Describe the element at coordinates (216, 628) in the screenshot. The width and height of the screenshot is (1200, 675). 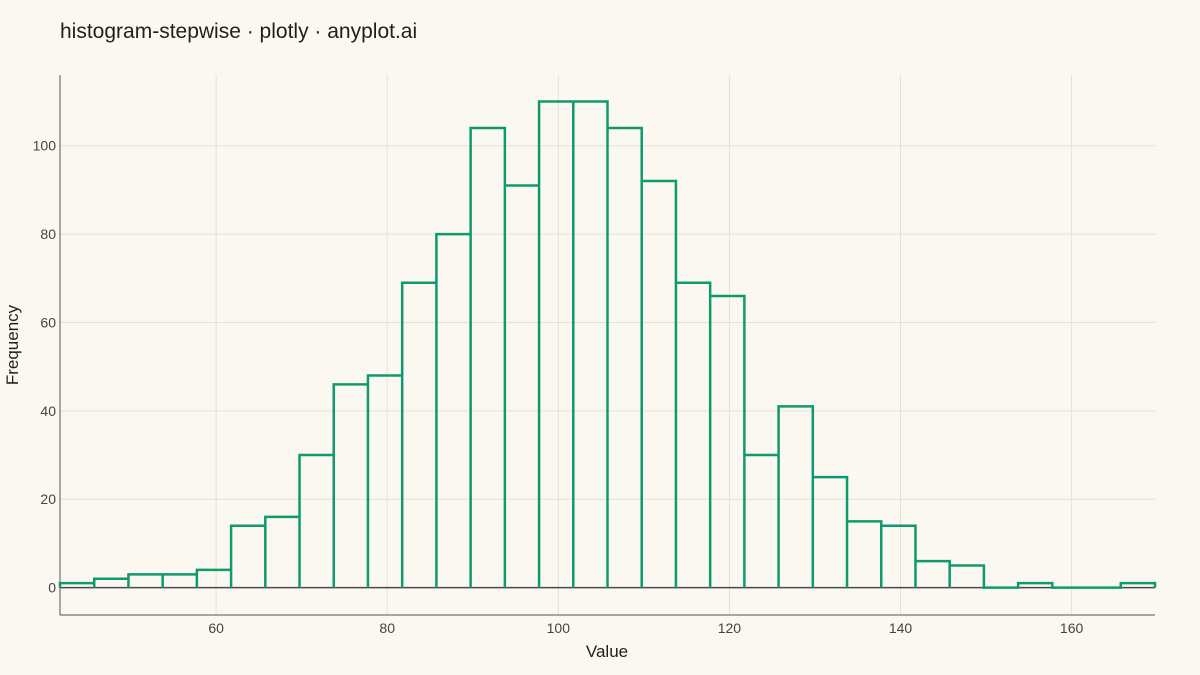
I see `x-tick-label: 60` at that location.